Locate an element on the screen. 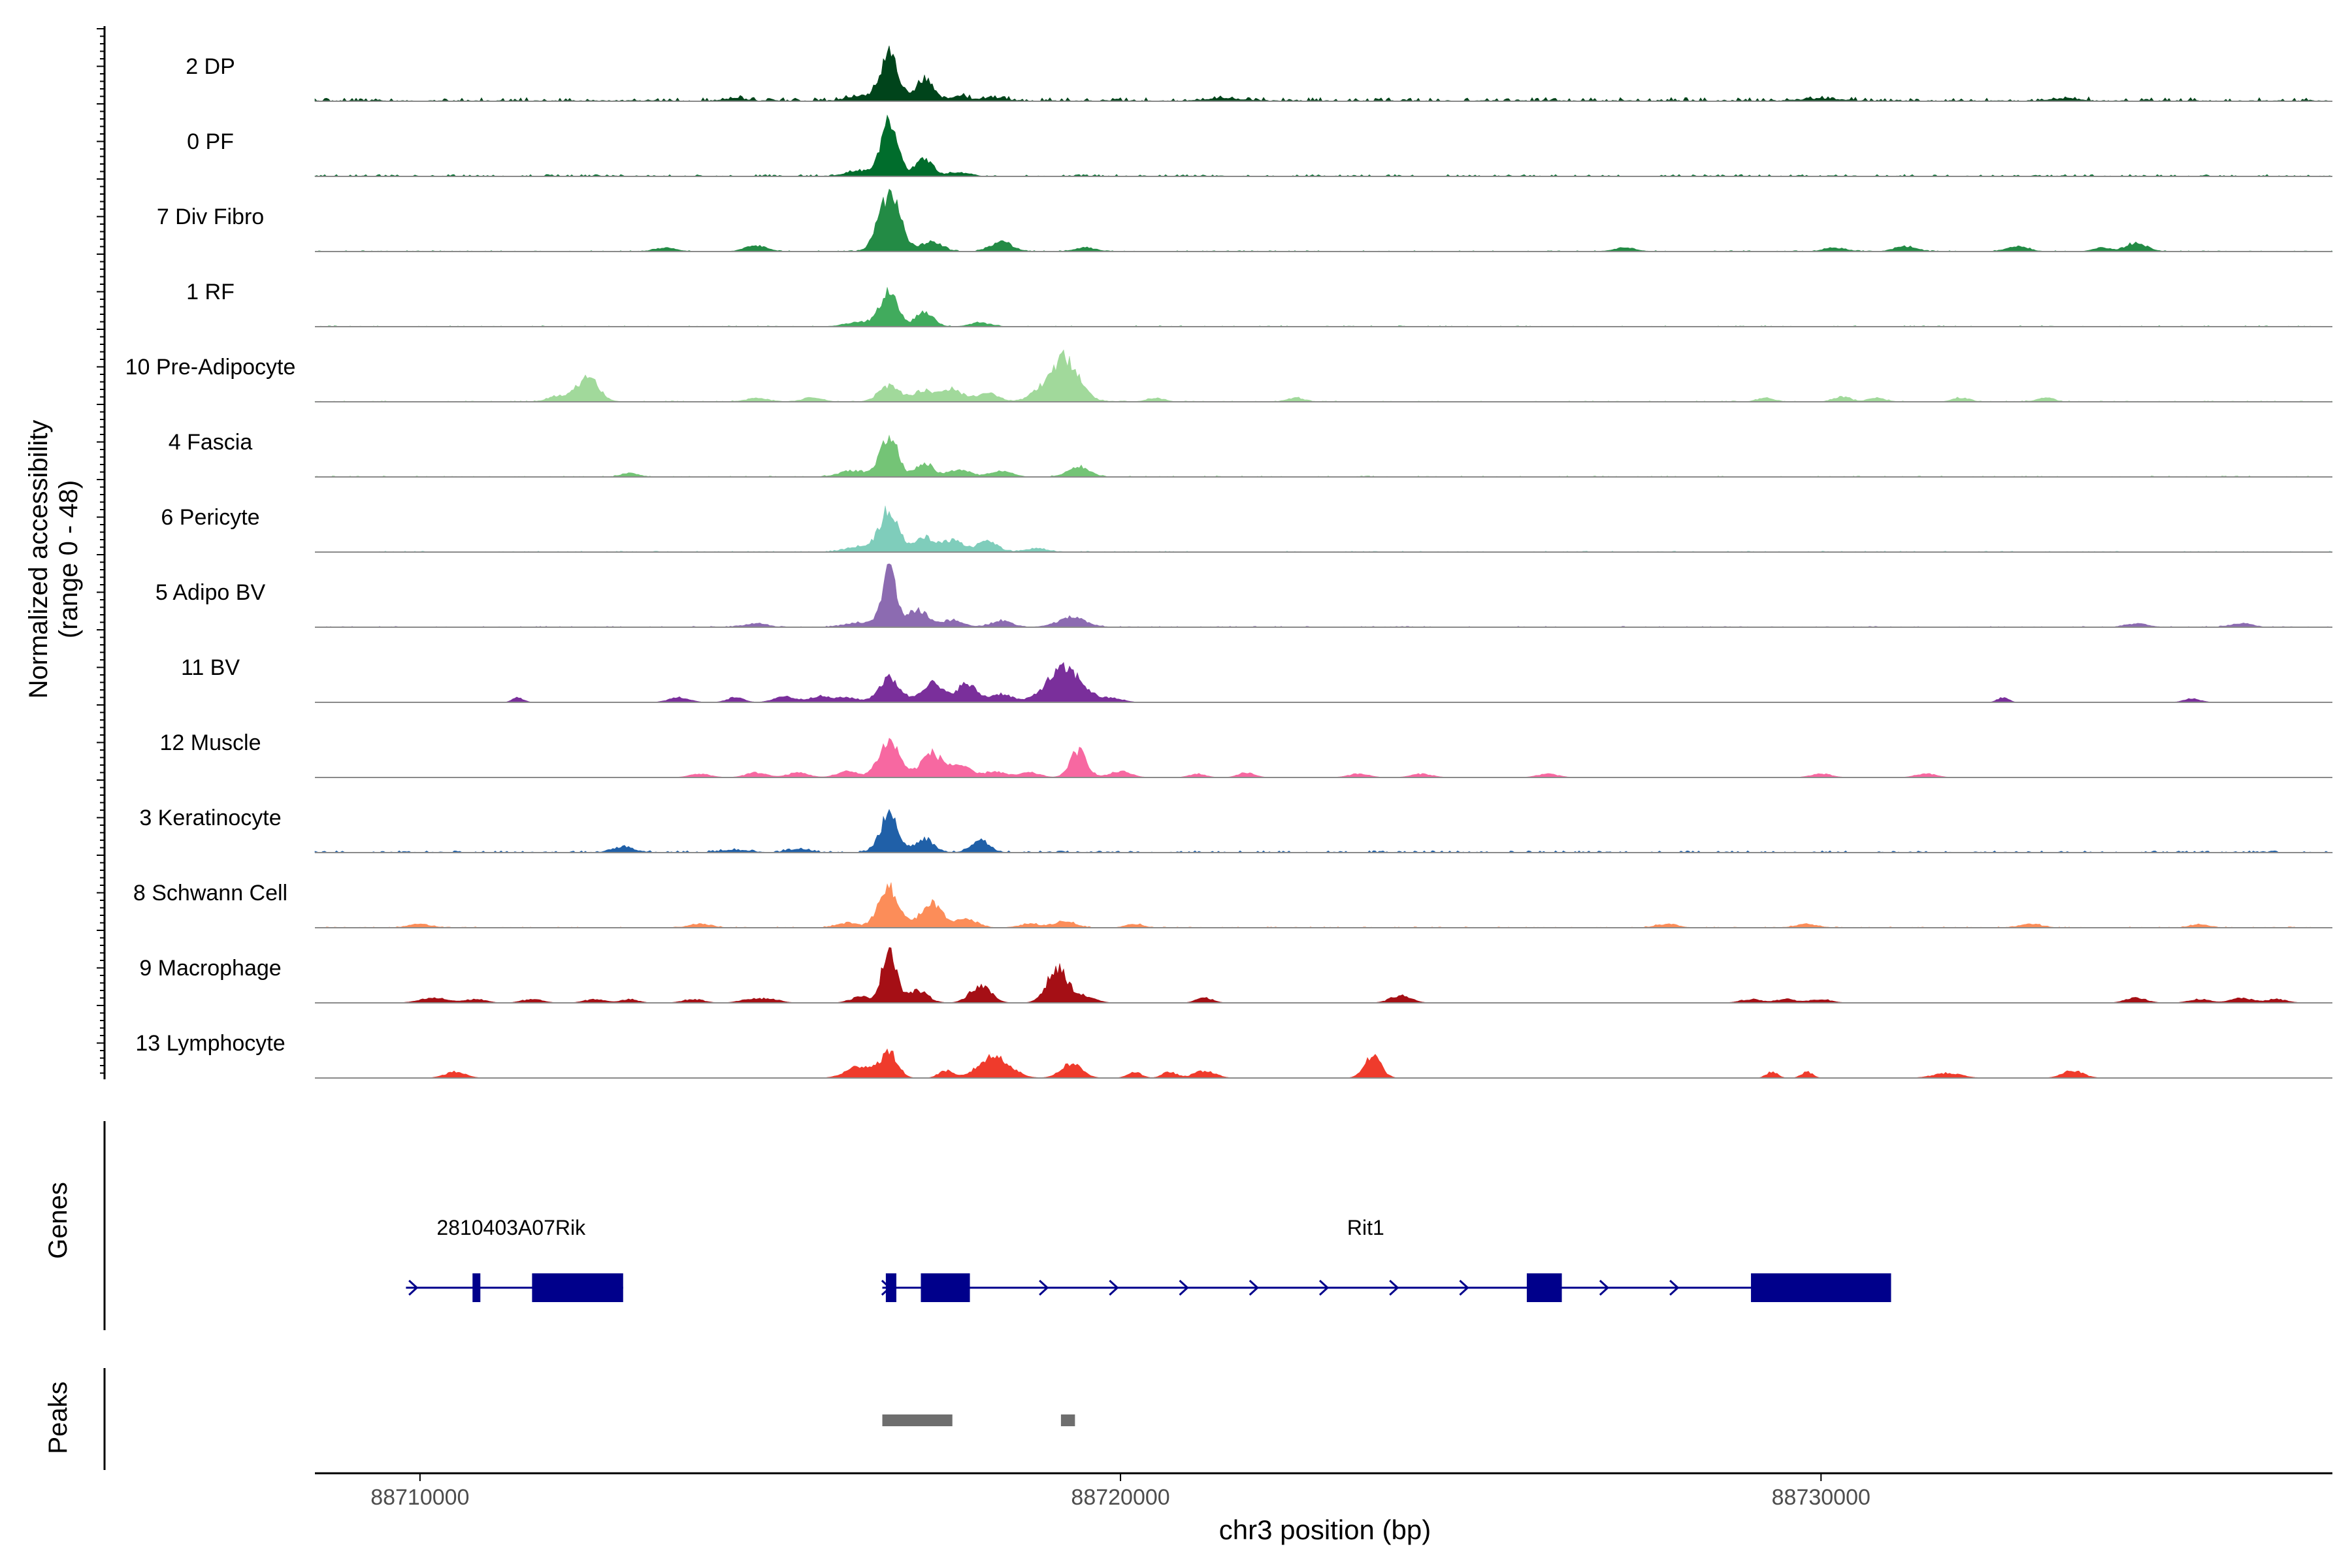  track-label: 8 Schwann Cell is located at coordinates (210, 893).